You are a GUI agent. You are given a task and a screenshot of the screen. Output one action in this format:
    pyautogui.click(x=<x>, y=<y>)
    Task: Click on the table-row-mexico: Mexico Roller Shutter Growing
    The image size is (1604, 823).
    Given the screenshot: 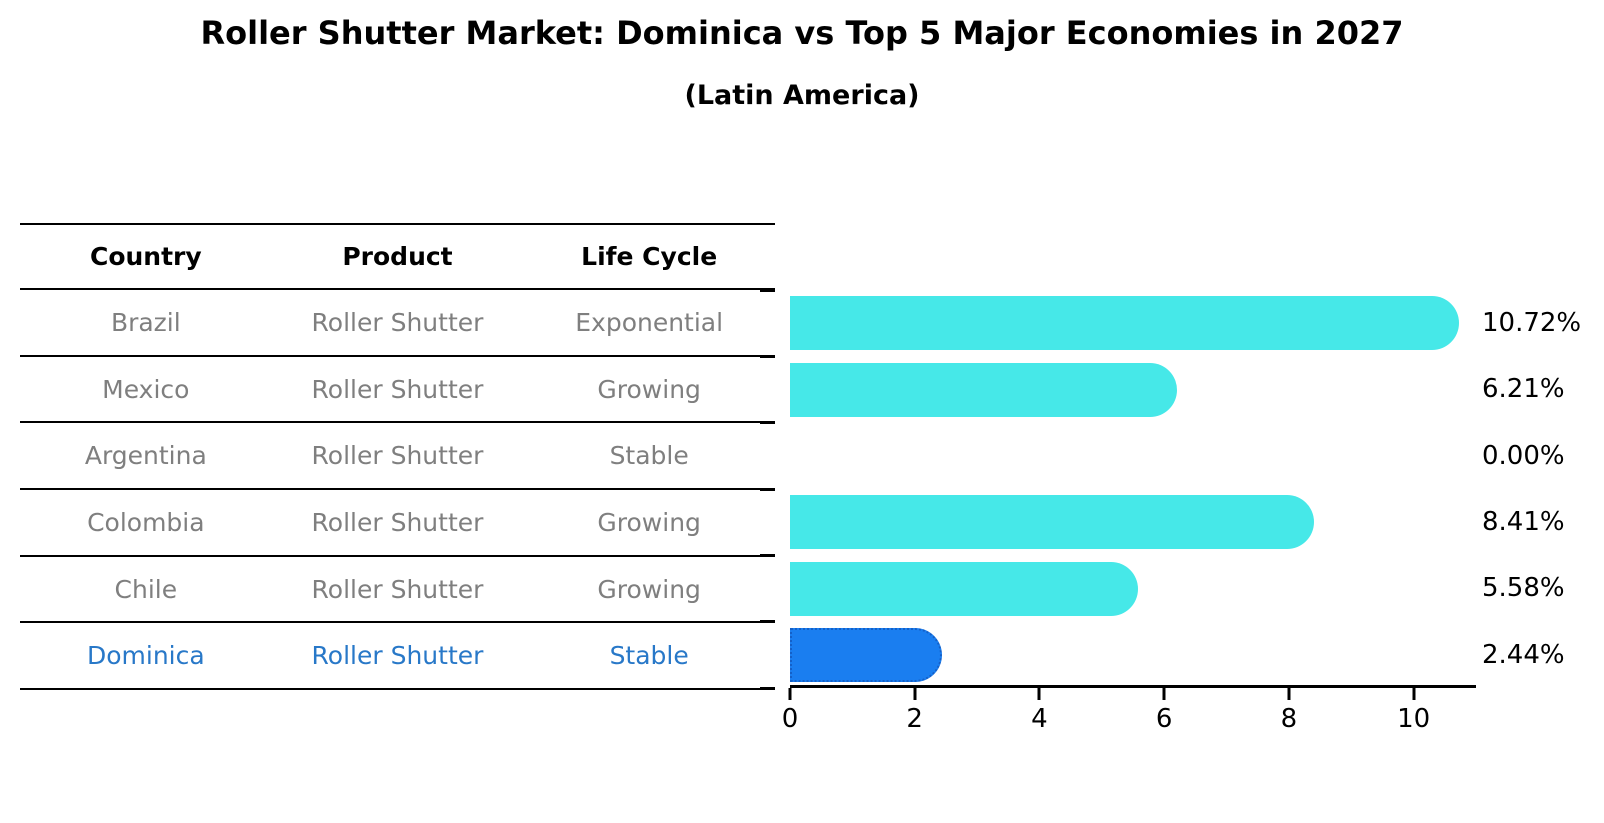 What is the action you would take?
    pyautogui.click(x=397, y=390)
    